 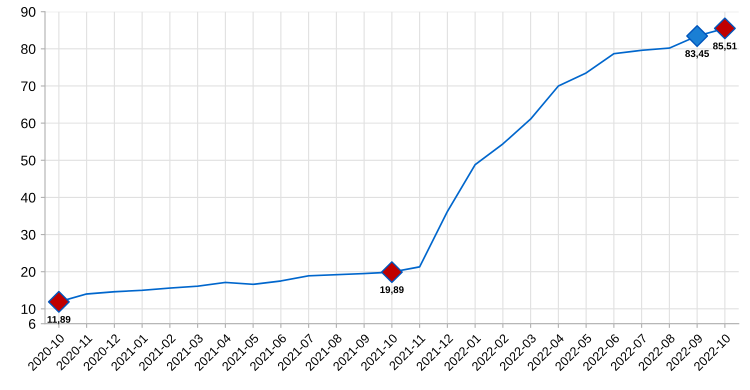 I want to click on y-tick-label: 60, so click(x=28, y=123).